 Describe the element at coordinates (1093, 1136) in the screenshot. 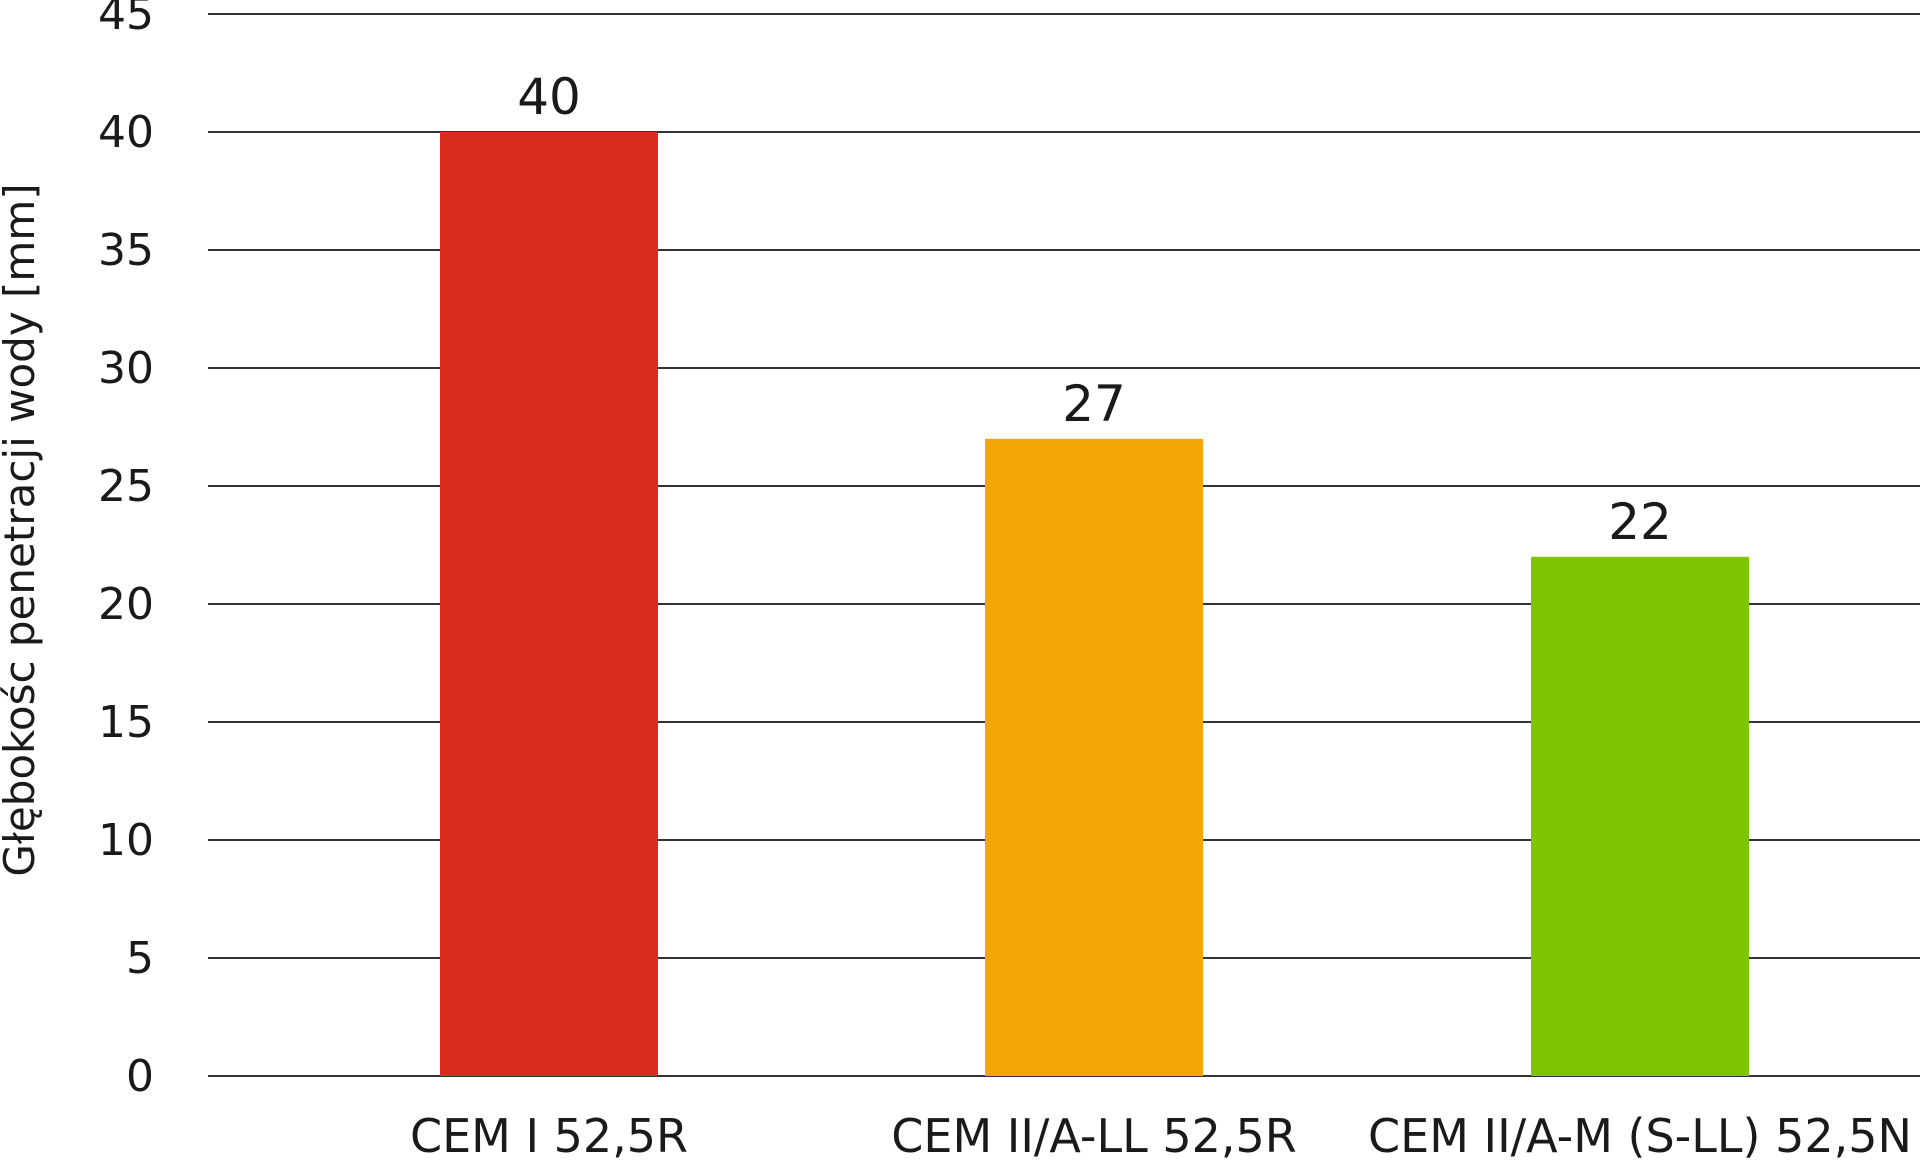

I see `x-category-label-2: CEM II/A-LL 52,5R` at that location.